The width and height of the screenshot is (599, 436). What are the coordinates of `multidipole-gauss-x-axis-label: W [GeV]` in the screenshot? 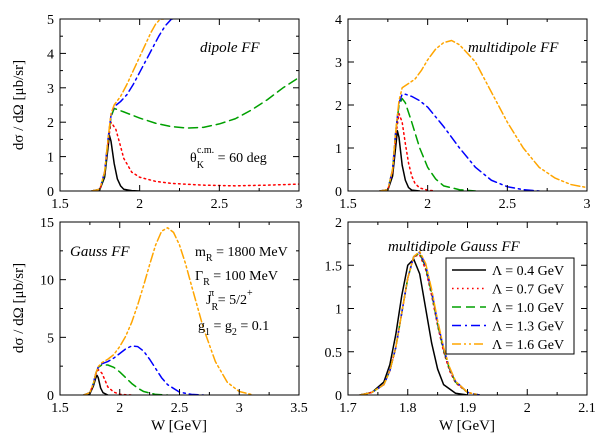 It's located at (467, 426).